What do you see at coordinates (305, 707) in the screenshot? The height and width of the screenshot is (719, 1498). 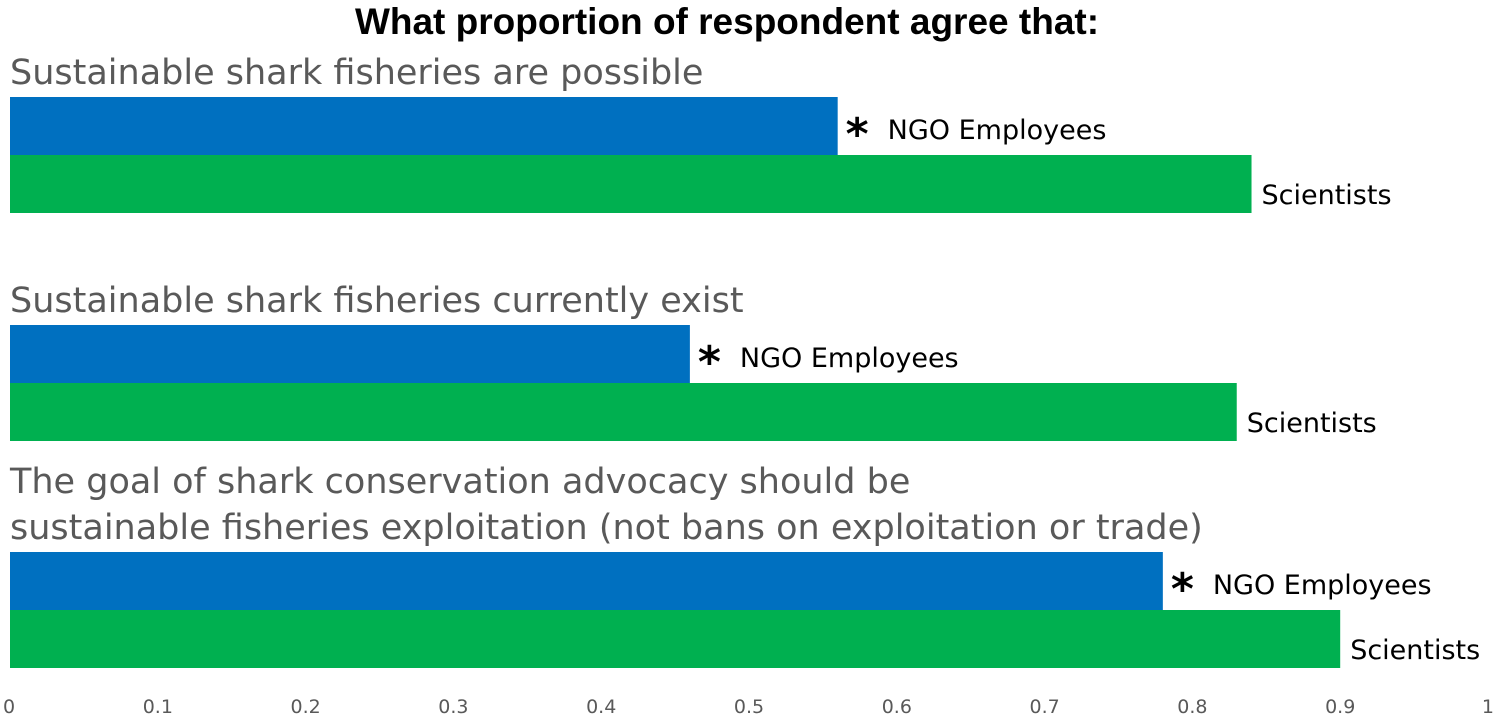 I see `x-tick-label: 0.2` at bounding box center [305, 707].